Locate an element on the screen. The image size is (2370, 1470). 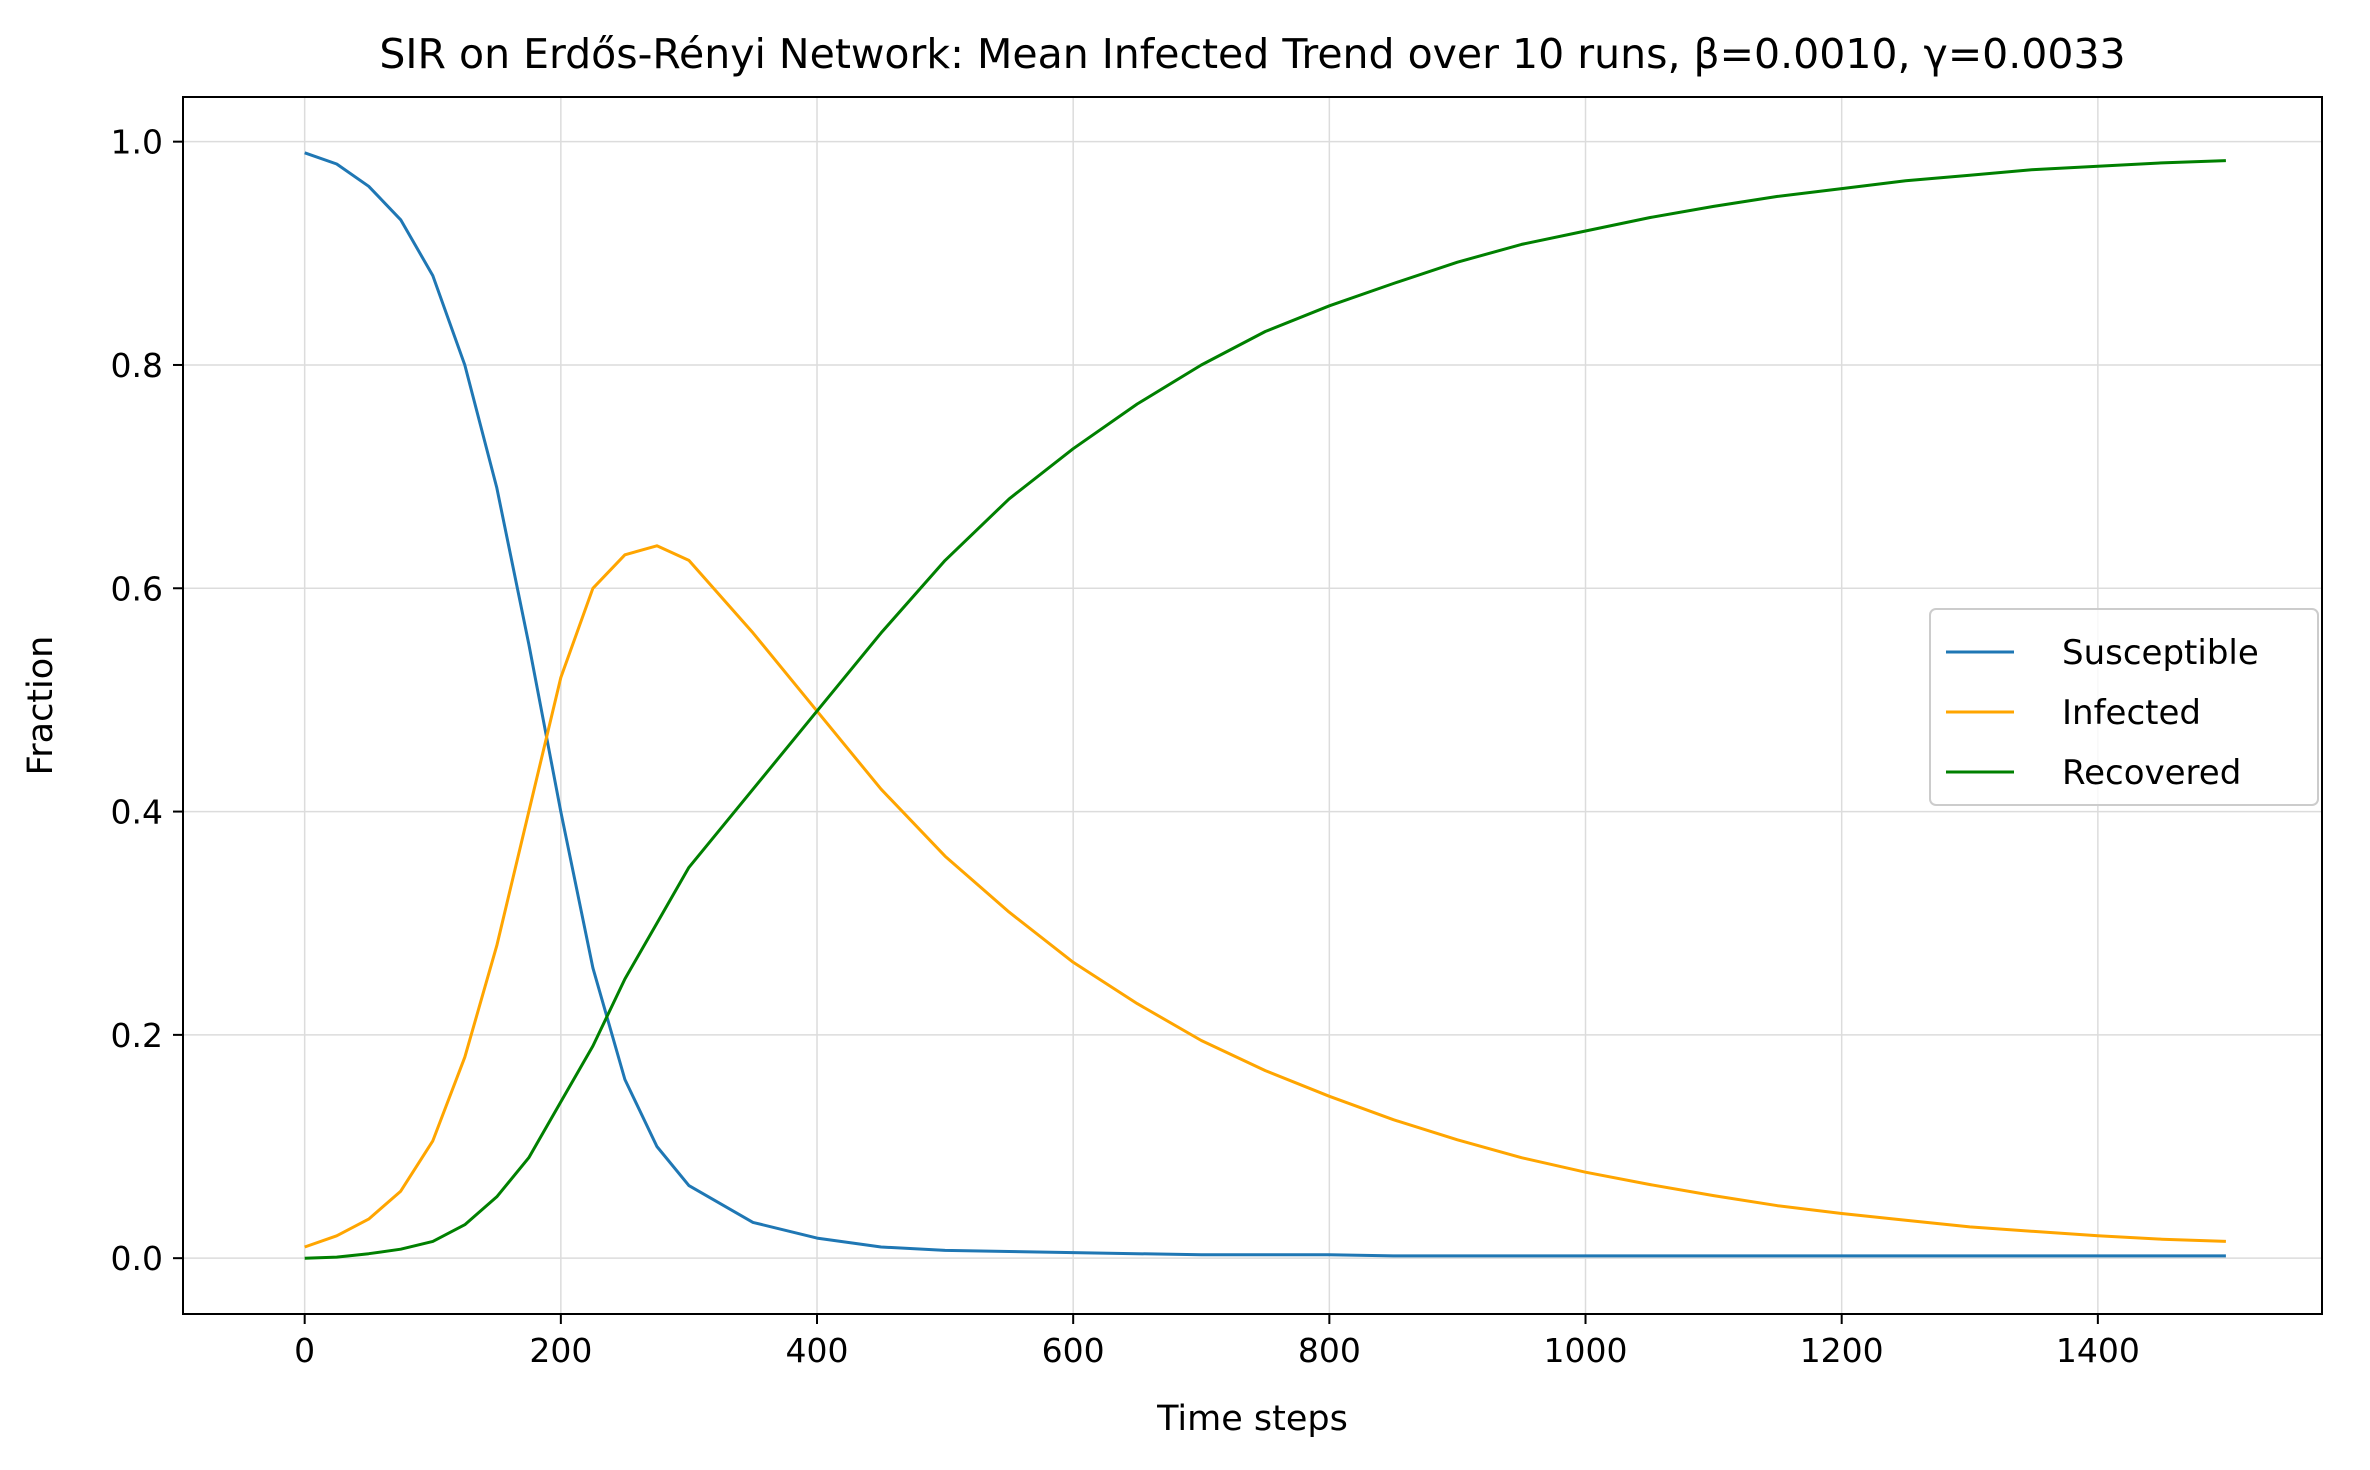
x-tick-label: 1000 is located at coordinates (1586, 1350).